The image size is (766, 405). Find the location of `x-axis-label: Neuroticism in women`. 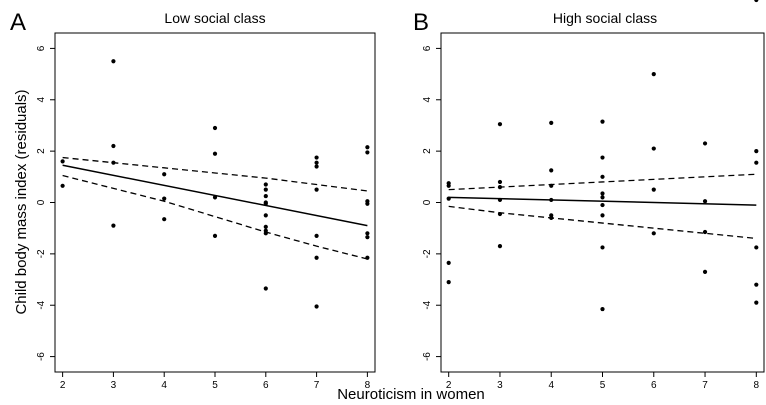

x-axis-label: Neuroticism in women is located at coordinates (411, 394).